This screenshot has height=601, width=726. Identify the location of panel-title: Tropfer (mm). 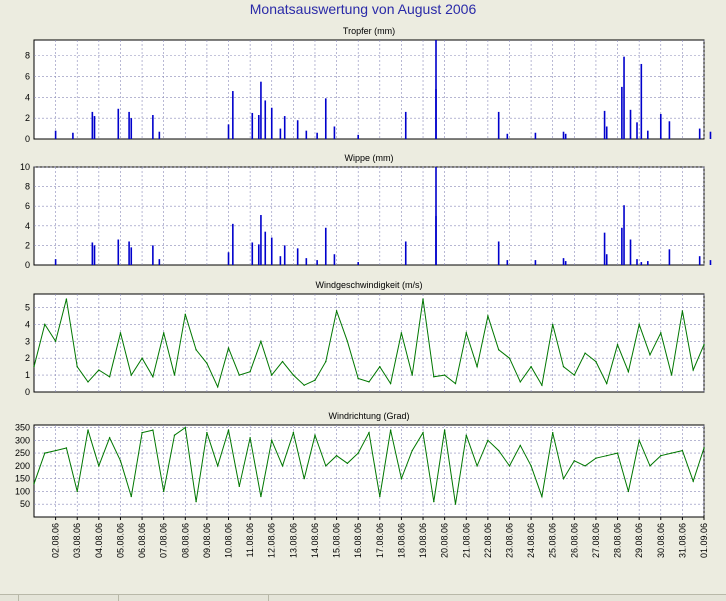
(369, 31).